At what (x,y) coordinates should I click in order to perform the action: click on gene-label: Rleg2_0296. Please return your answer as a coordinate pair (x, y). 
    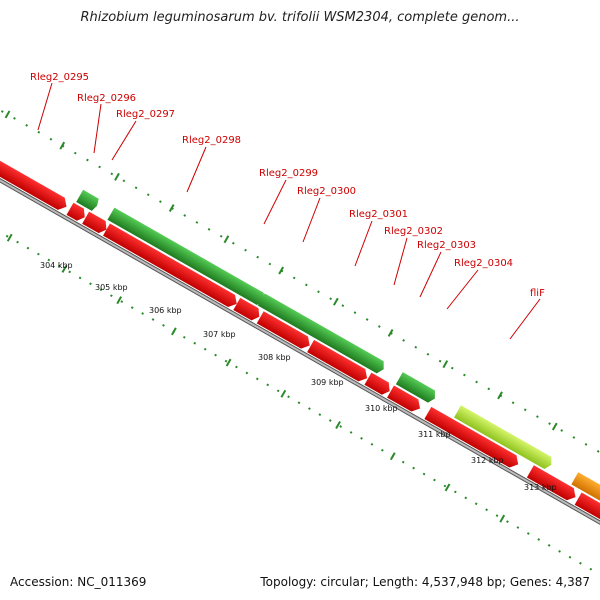
    Looking at the image, I should click on (106, 98).